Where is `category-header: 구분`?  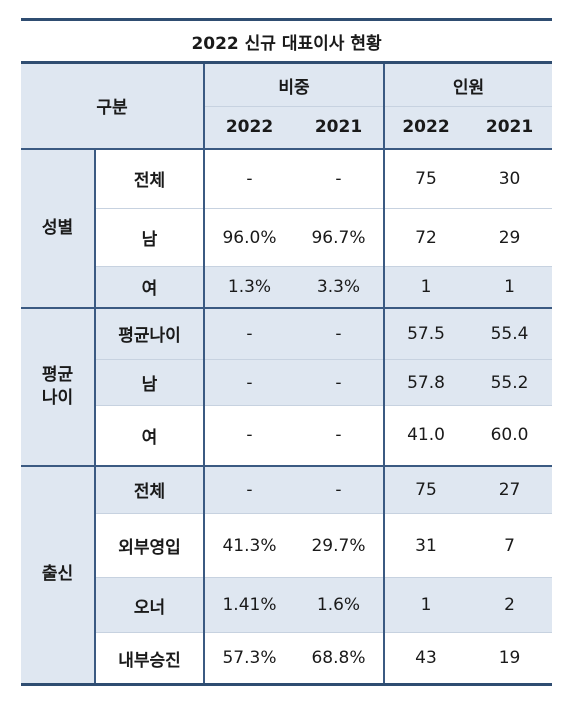 category-header: 구분 is located at coordinates (113, 105).